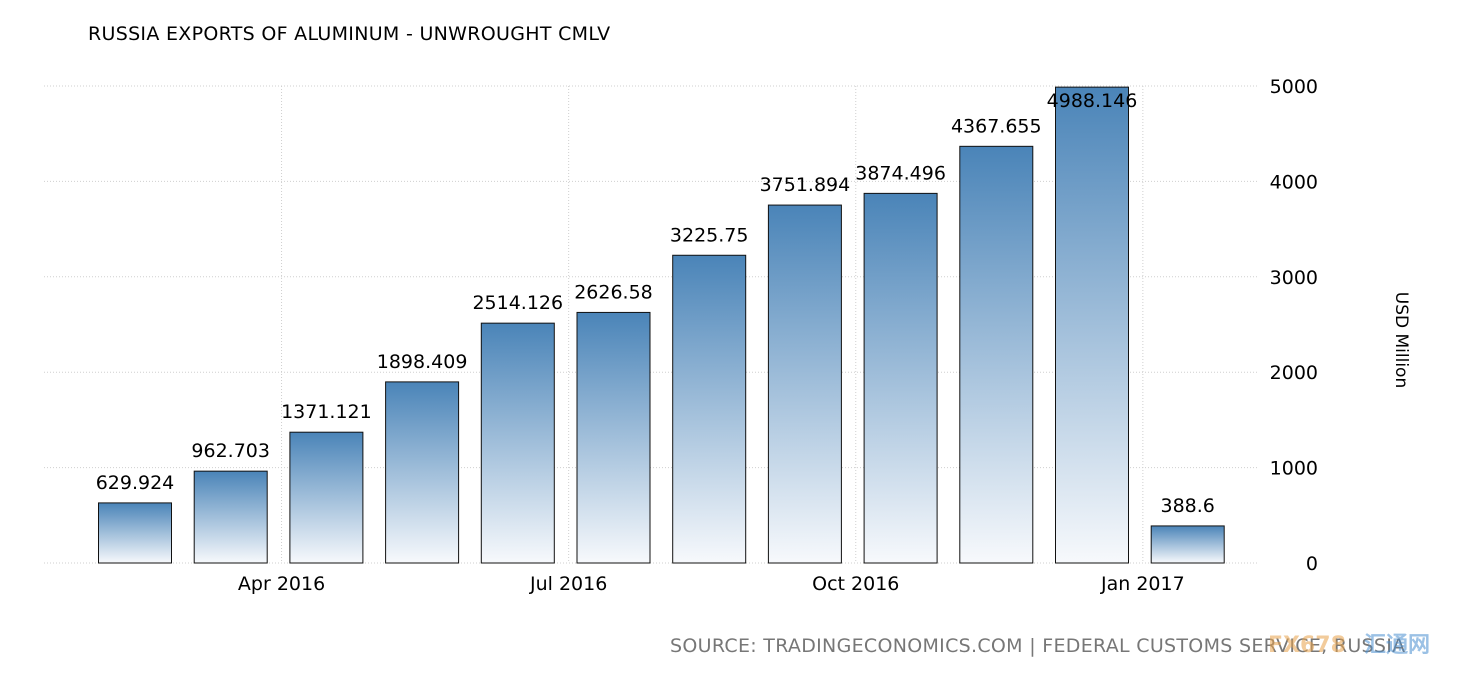 The image size is (1460, 680). Describe the element at coordinates (1092, 101) in the screenshot. I see `data-label: 4988.146` at that location.